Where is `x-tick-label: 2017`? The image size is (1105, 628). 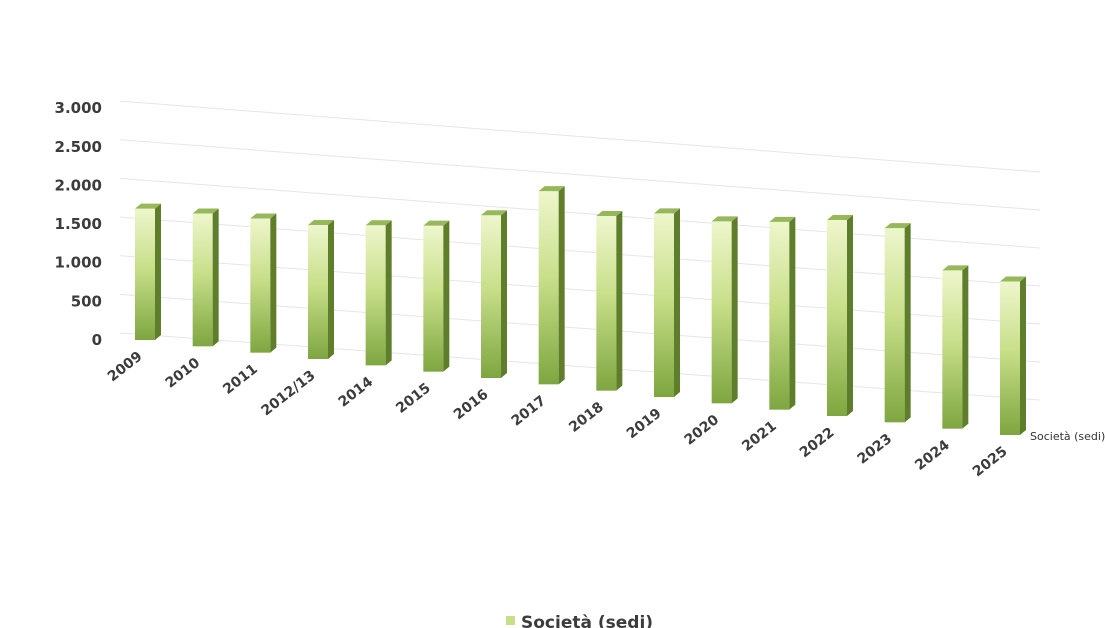 x-tick-label: 2017 is located at coordinates (529, 411).